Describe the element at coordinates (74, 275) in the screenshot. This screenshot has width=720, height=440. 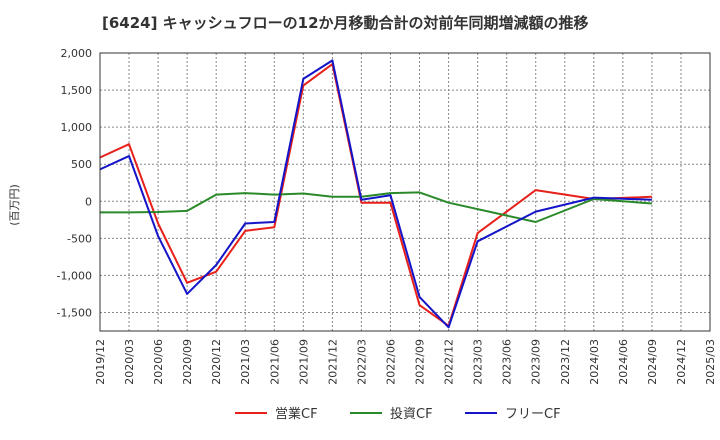
I see `y-tick-label: -1,000` at that location.